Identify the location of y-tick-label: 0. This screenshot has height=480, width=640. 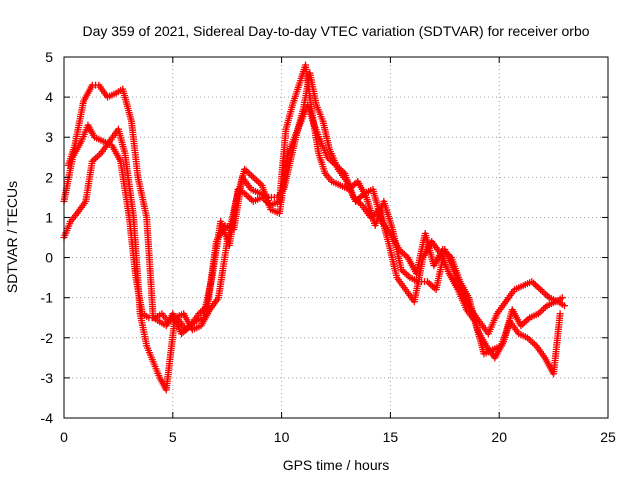
(49, 258).